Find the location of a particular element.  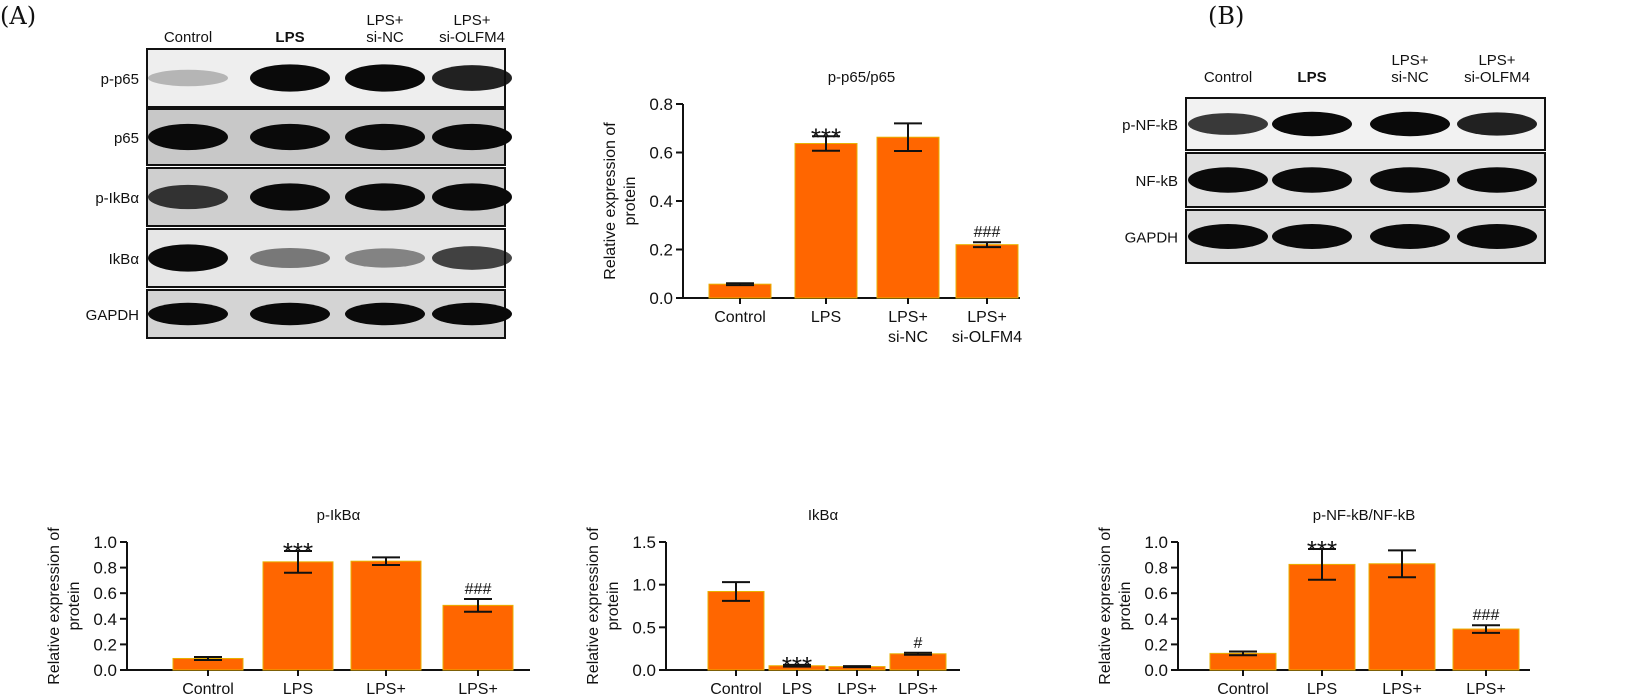

chart-title: p-IkBα is located at coordinates (339, 515).